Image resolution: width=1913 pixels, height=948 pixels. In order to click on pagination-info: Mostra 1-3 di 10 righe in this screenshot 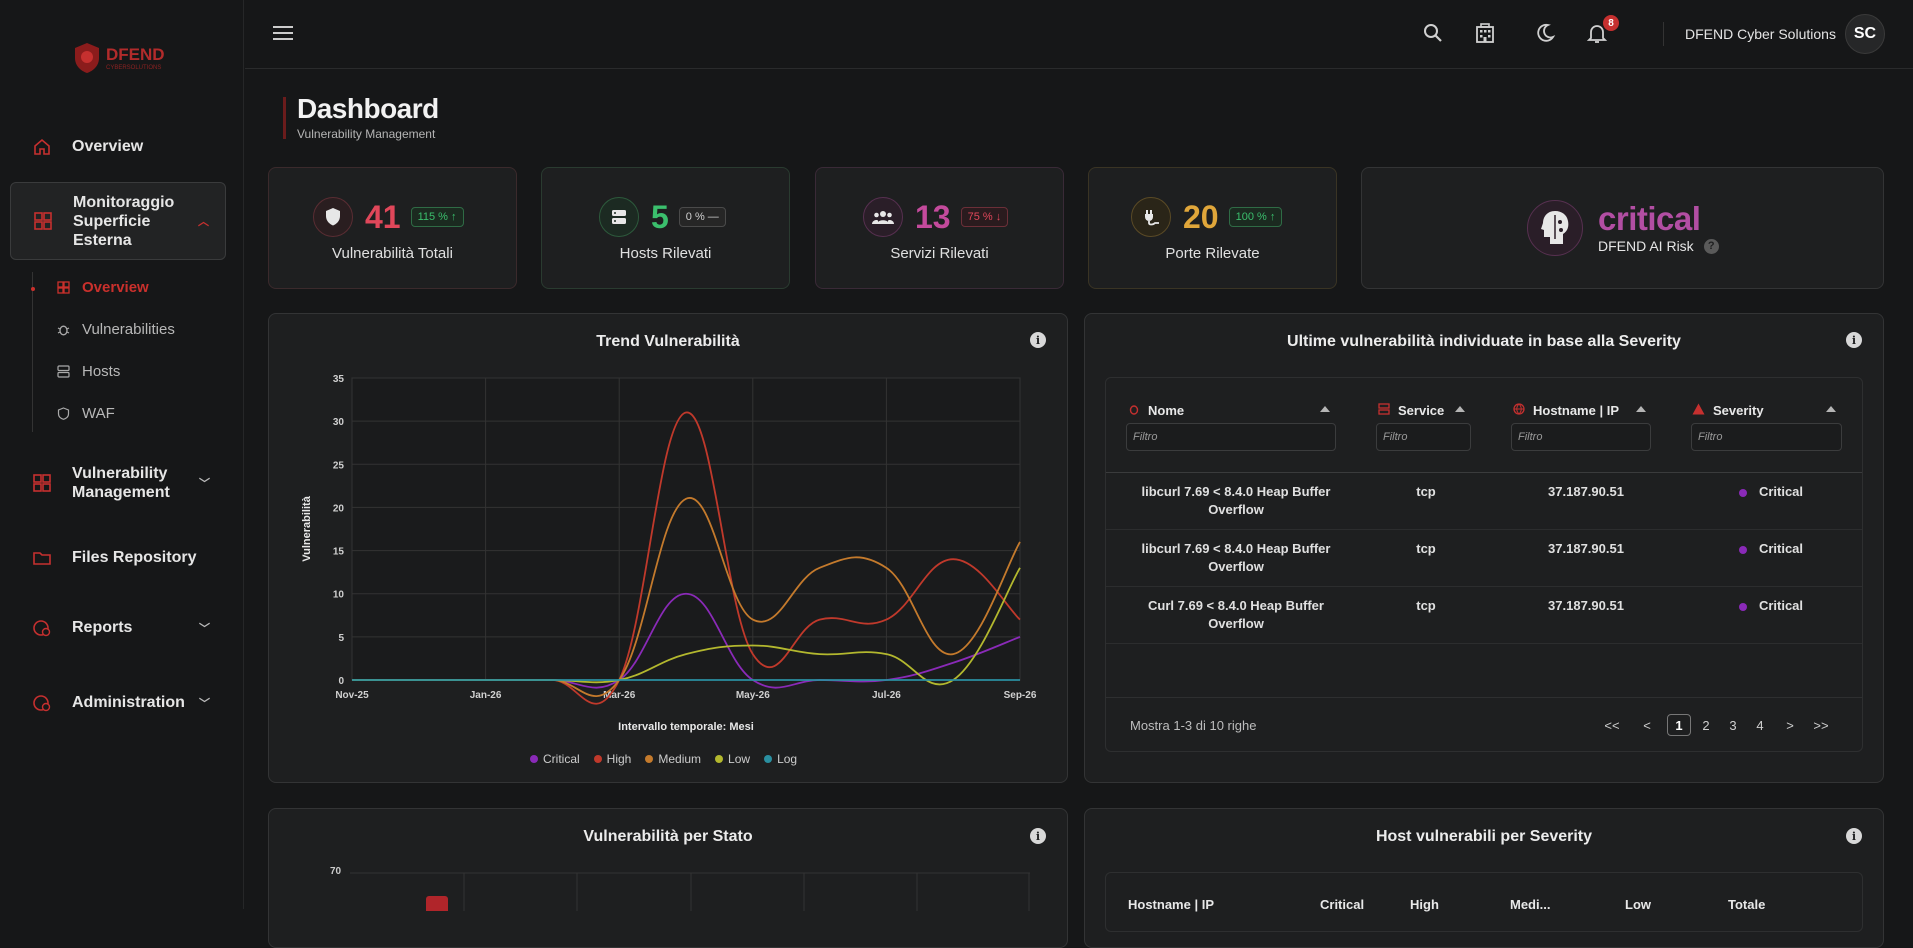, I will do `click(1193, 725)`.